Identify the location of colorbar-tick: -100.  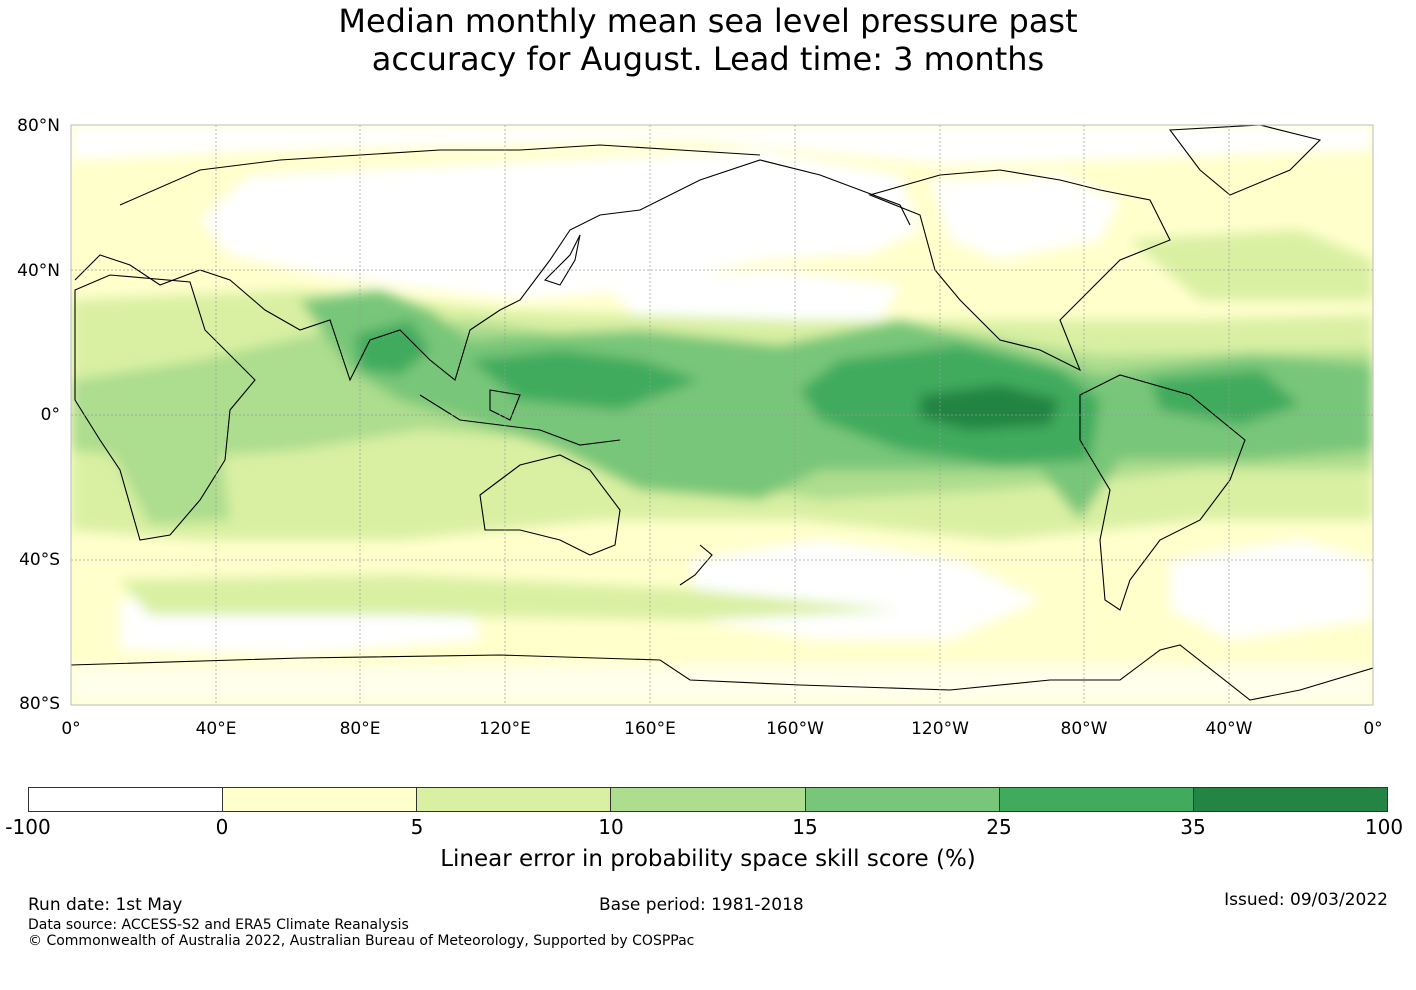
(28, 827).